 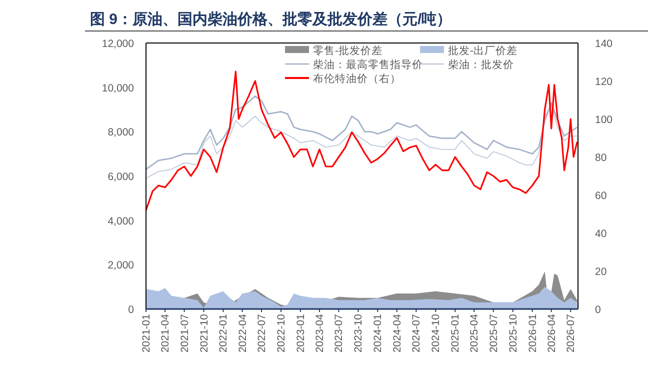 I want to click on y2-tick-label: 80, so click(x=601, y=158).